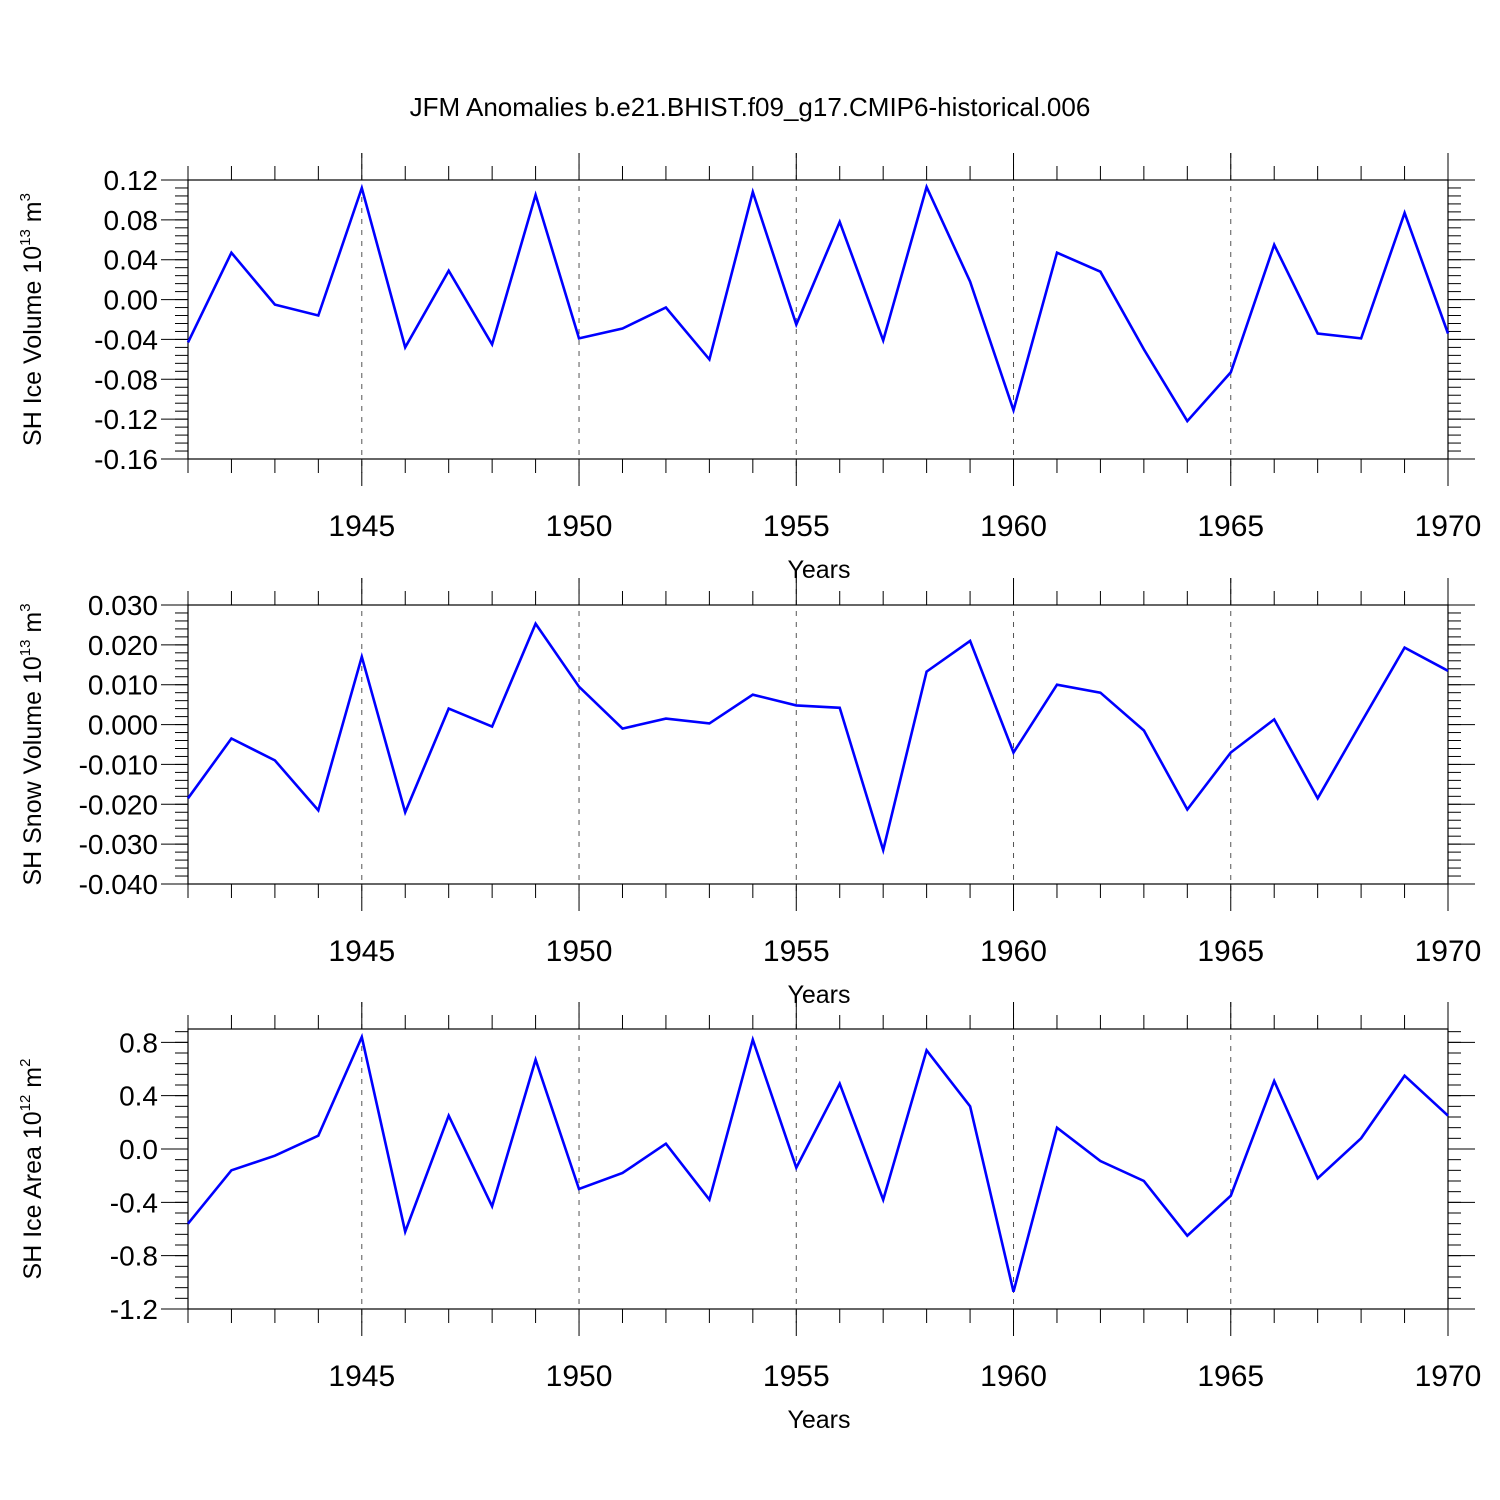 Image resolution: width=1500 pixels, height=1500 pixels. Describe the element at coordinates (123, 725) in the screenshot. I see `y-tick-label: 0.000` at that location.